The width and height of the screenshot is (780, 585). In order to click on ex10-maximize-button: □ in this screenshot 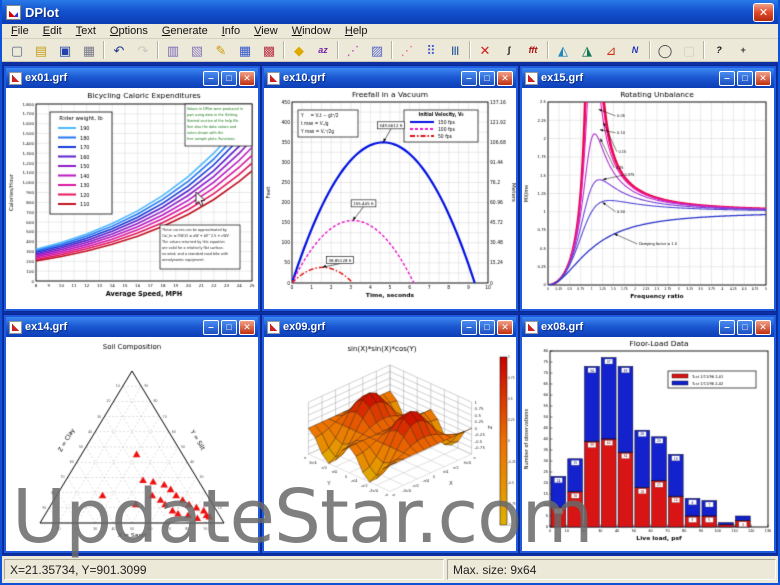, I will do `click(487, 78)`.